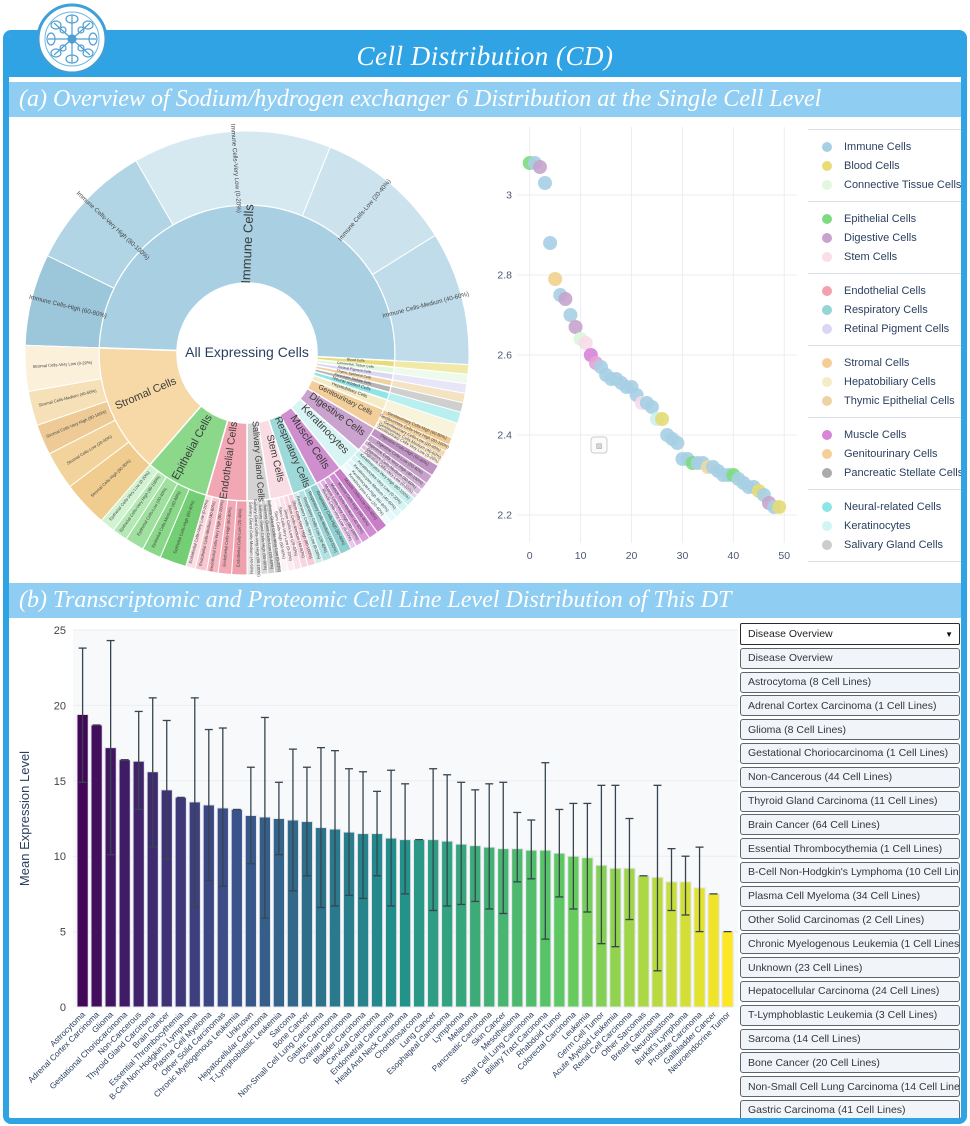 This screenshot has height=1126, width=970. I want to click on legend-item: Blood Cells, so click(884, 165).